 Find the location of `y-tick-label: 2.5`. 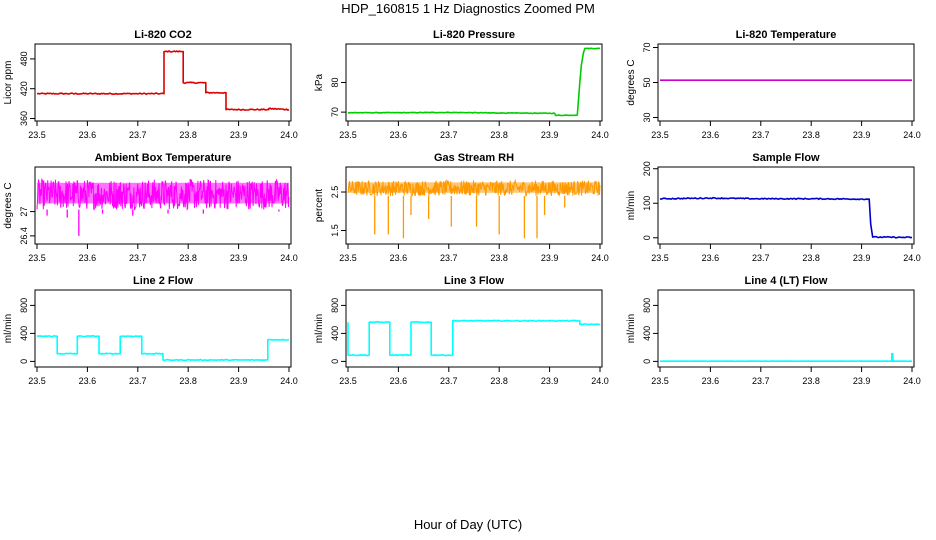

y-tick-label: 2.5 is located at coordinates (335, 192).